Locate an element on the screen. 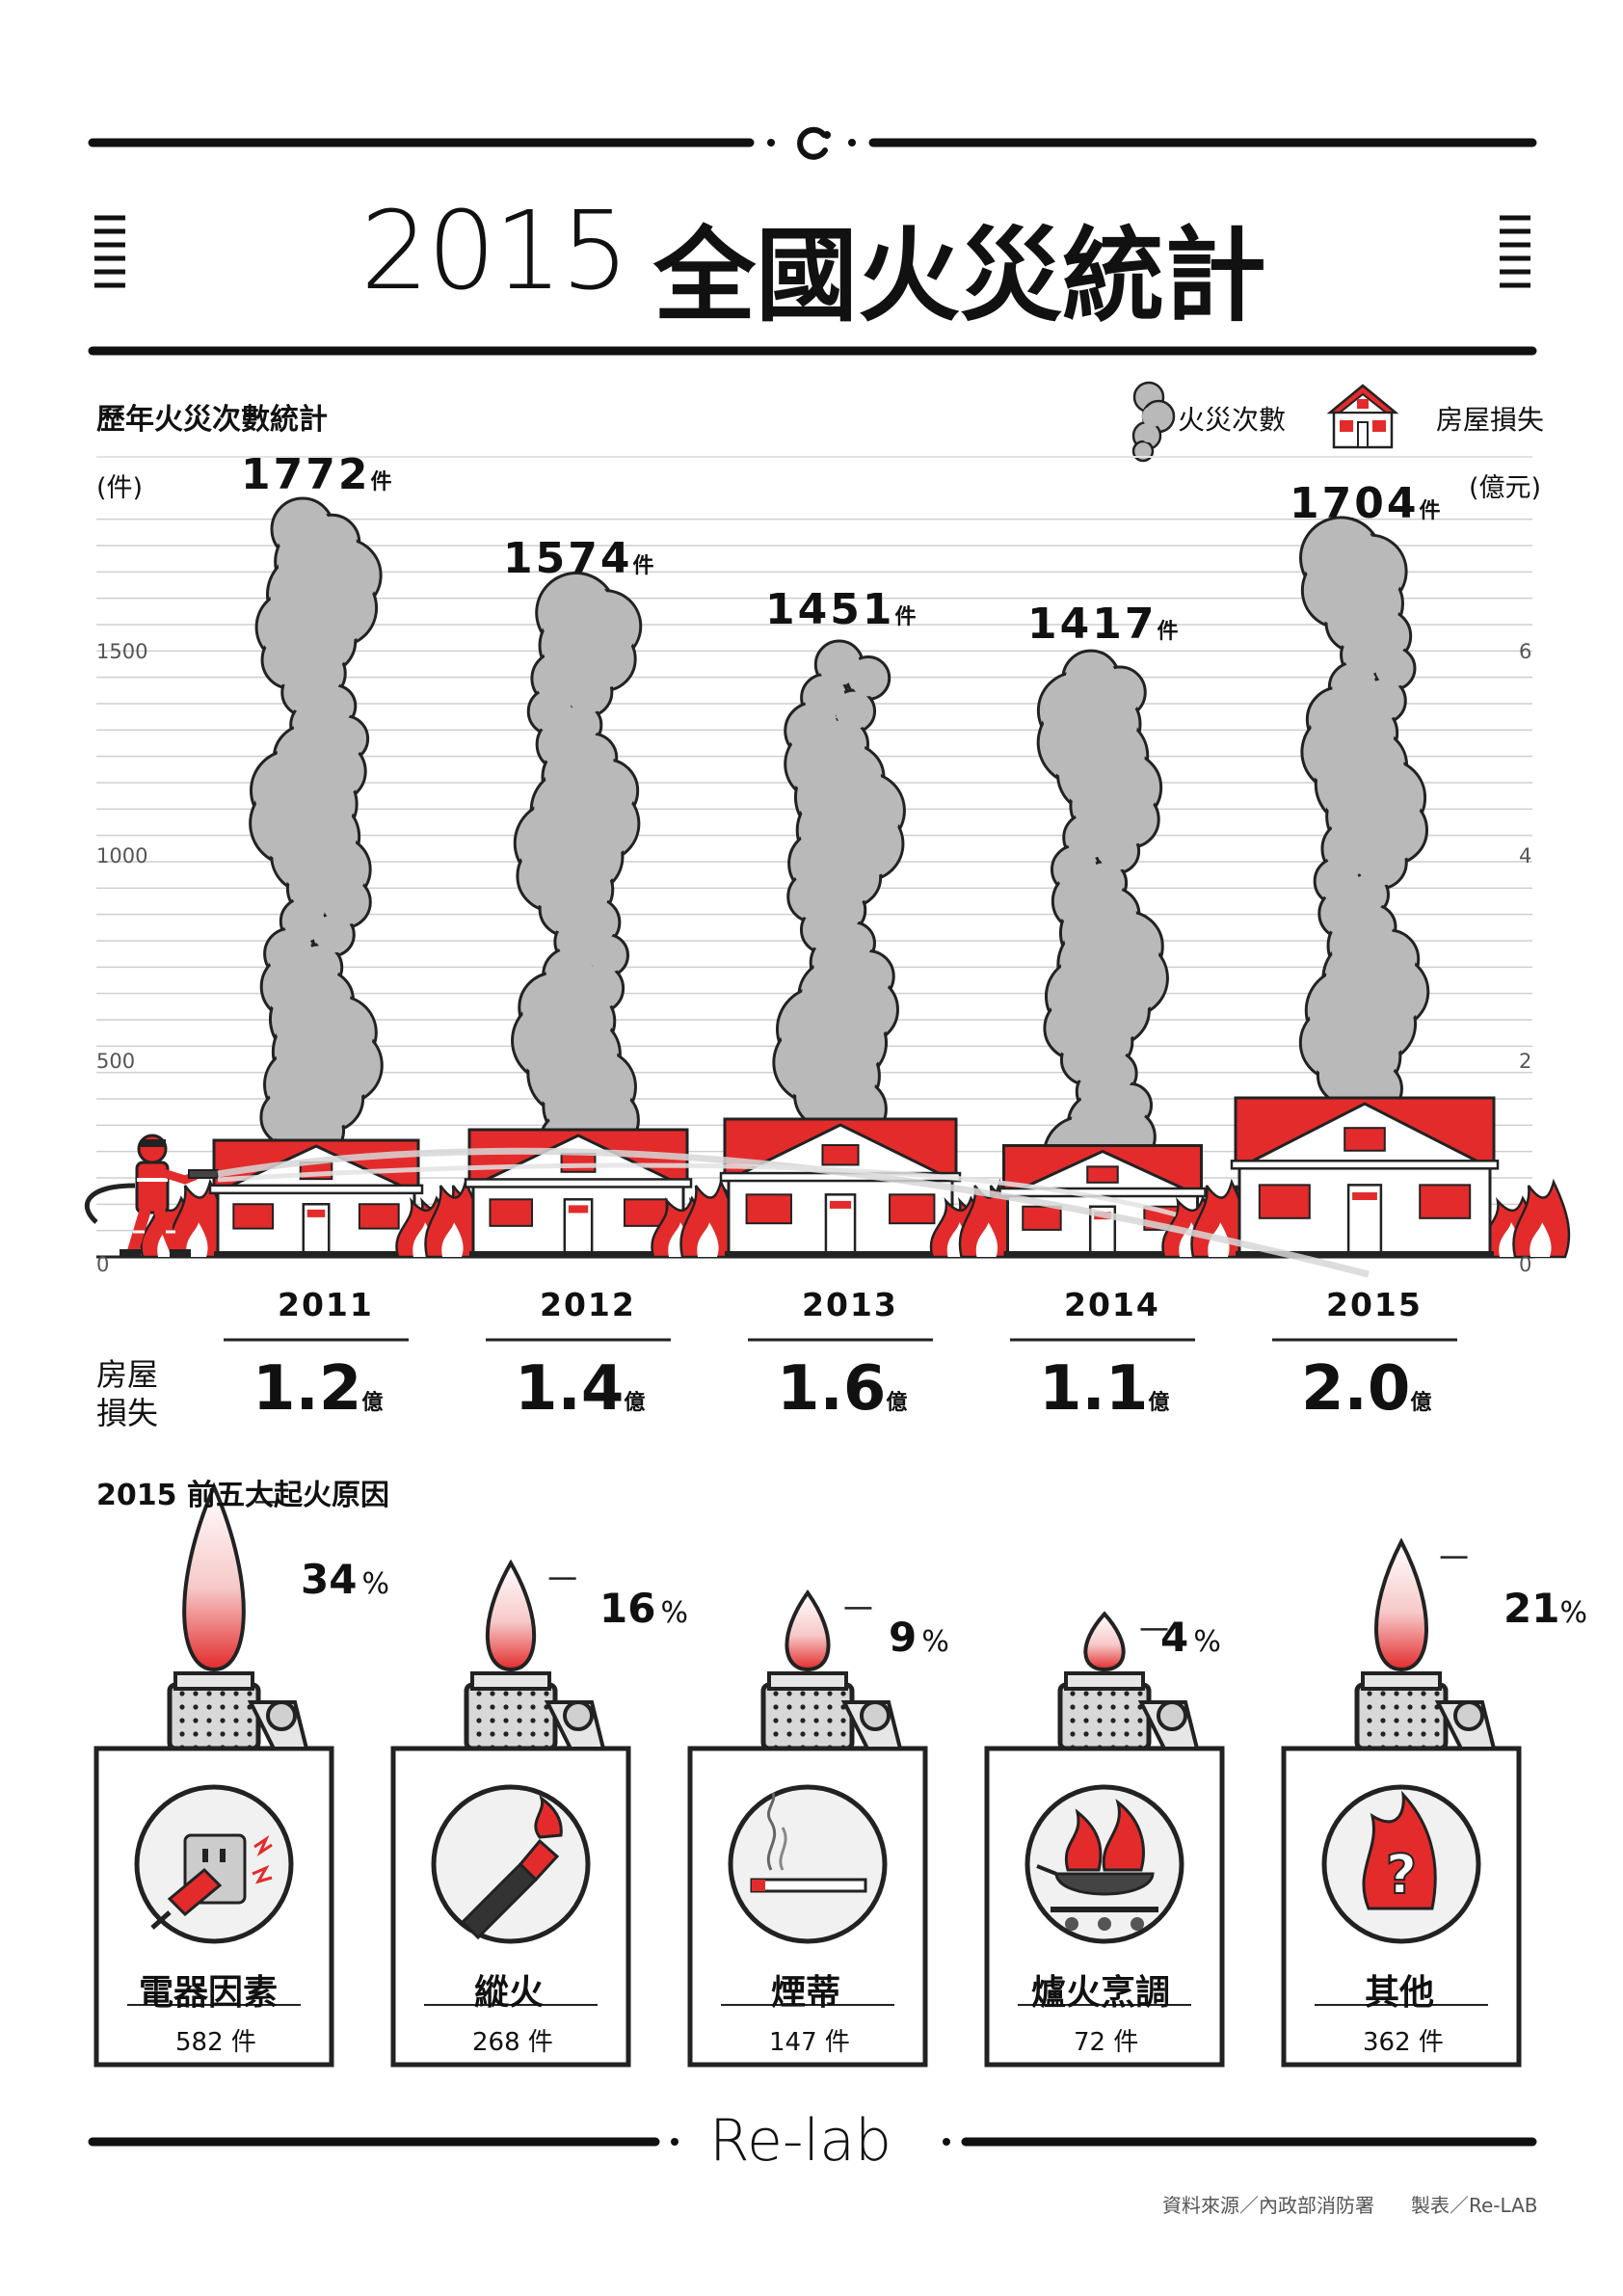 Image resolution: width=1623 pixels, height=2296 pixels. loss-number: 1.2 is located at coordinates (307, 1389).